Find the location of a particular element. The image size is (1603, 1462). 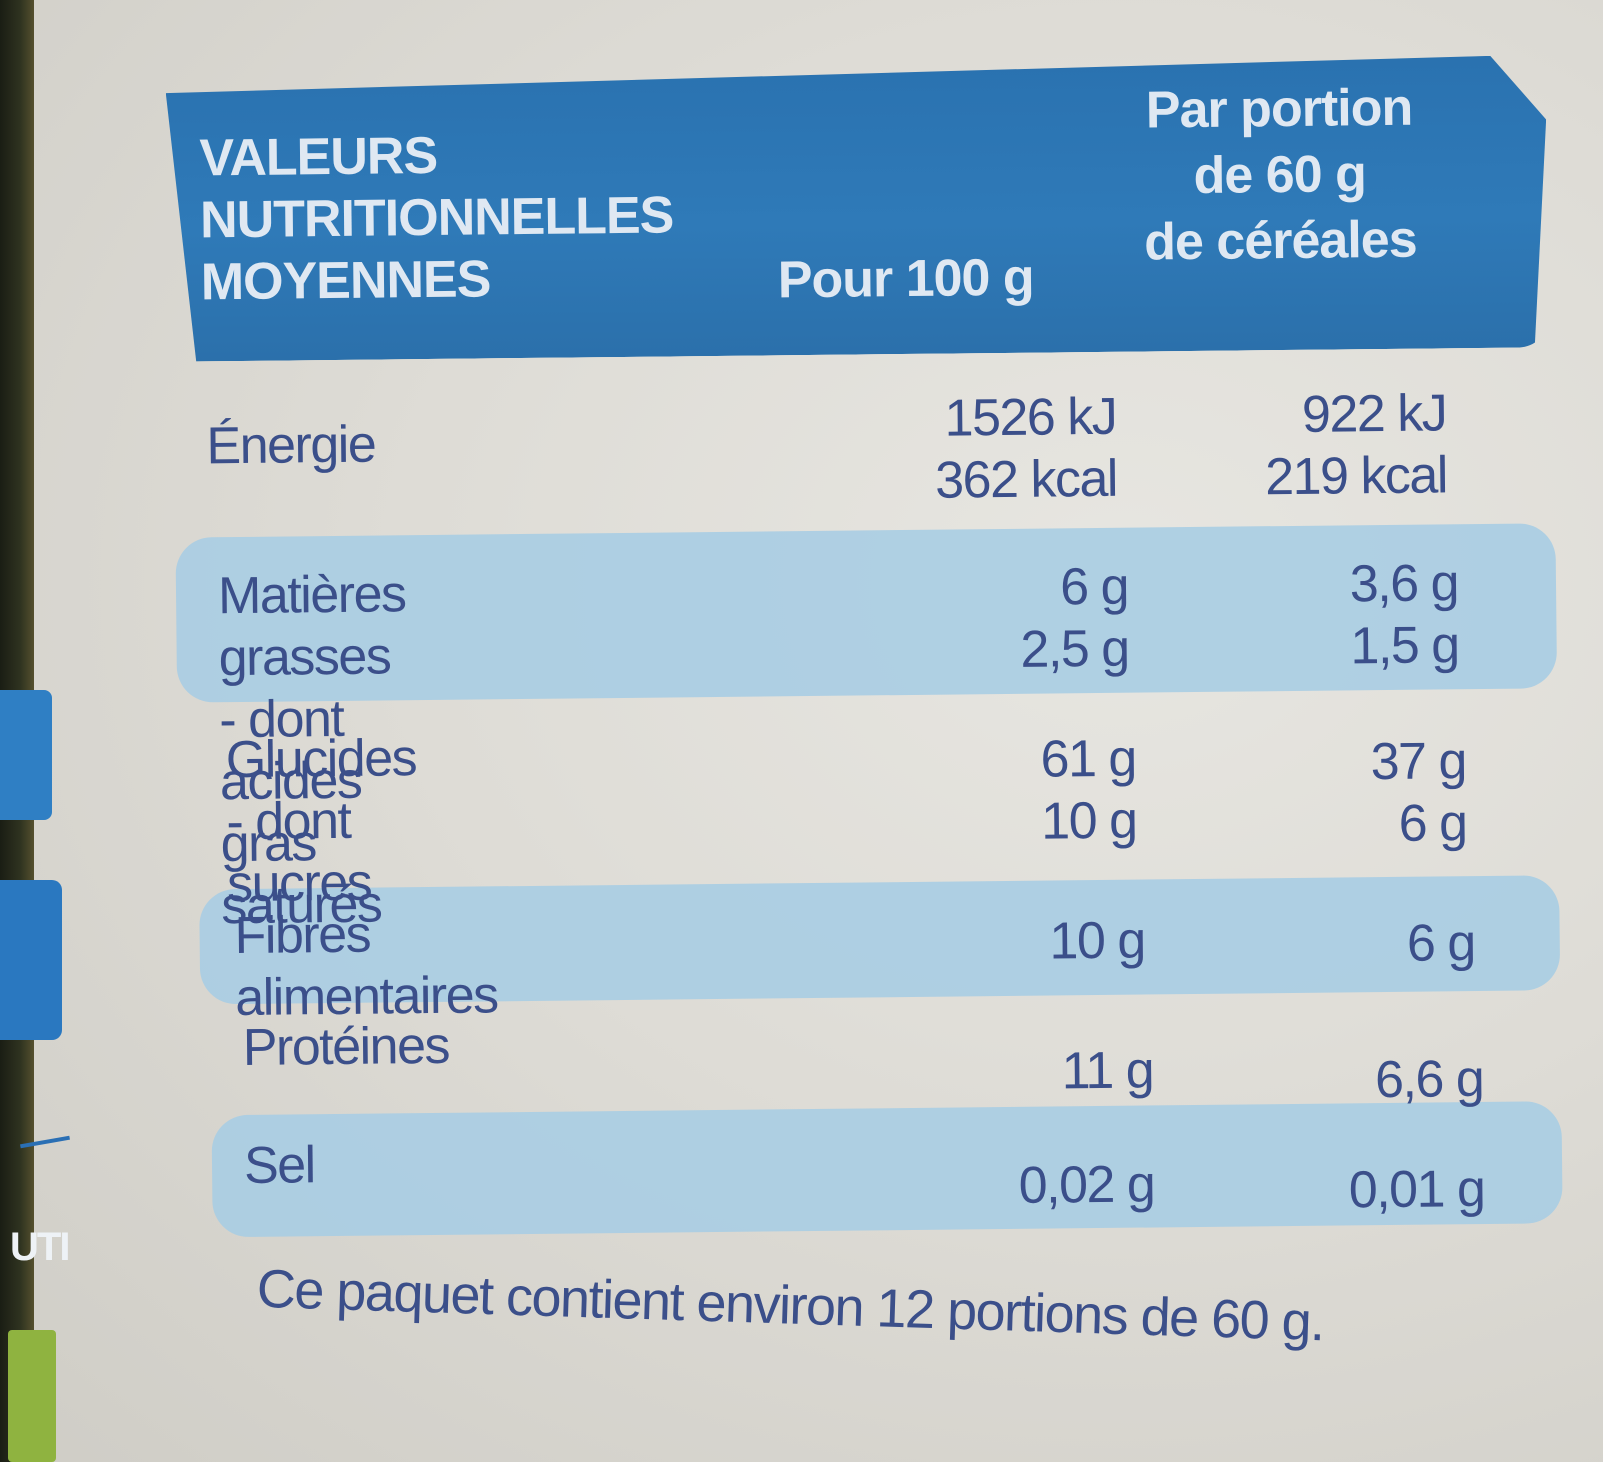

value-per-100g: 10 g is located at coordinates (1097, 941).